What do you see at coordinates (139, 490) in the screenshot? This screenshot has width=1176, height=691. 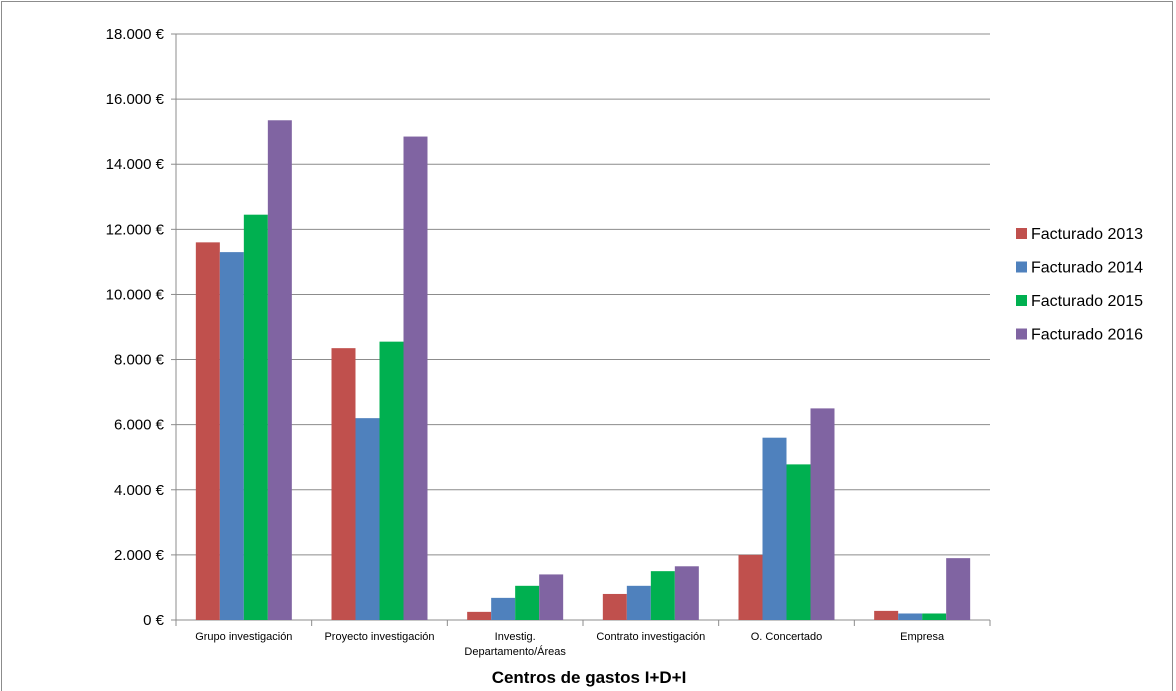 I see `y-tick-label: 4.000 €` at bounding box center [139, 490].